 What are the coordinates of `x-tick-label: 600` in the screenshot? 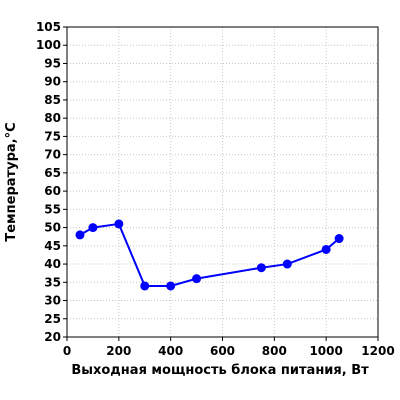 It's located at (222, 351).